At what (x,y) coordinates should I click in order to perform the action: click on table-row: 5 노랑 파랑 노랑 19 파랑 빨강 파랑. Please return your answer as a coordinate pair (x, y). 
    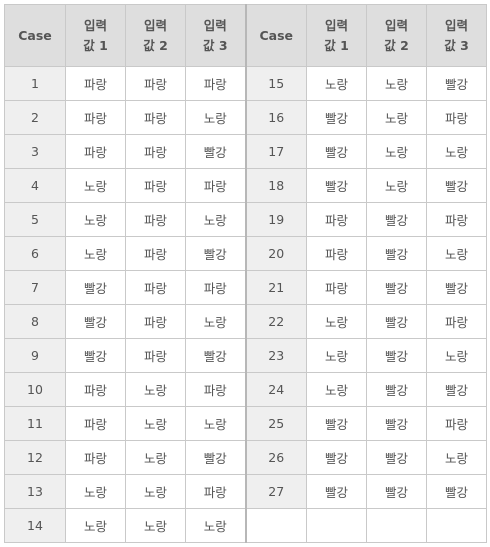
    Looking at the image, I should click on (245, 219).